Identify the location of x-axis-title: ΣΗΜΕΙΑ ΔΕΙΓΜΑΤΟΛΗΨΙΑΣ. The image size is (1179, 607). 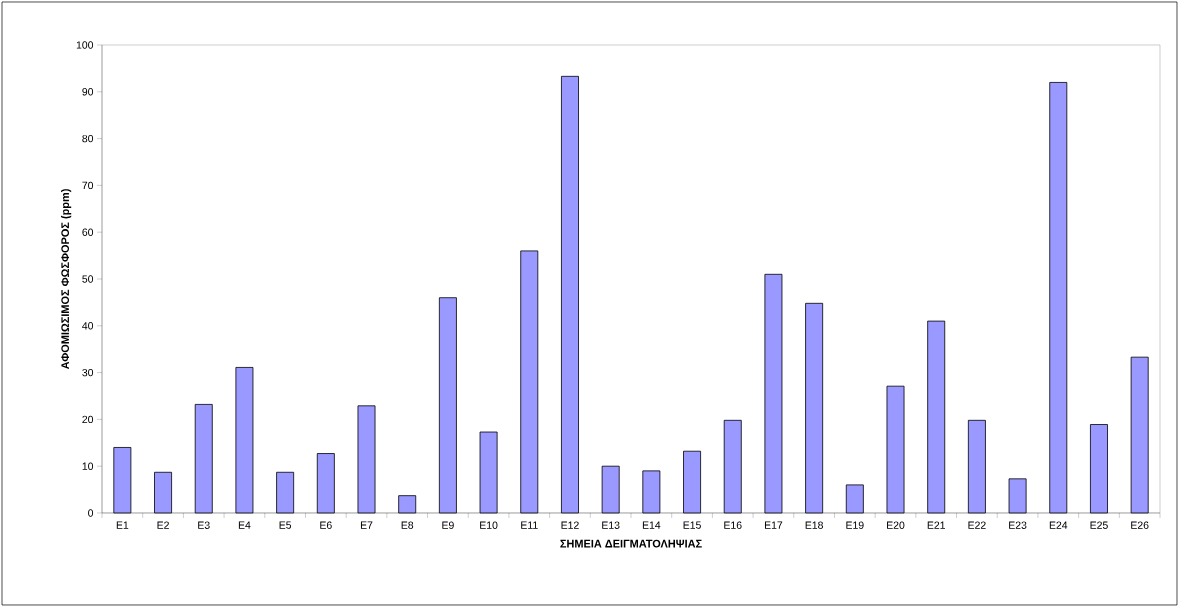
(631, 543).